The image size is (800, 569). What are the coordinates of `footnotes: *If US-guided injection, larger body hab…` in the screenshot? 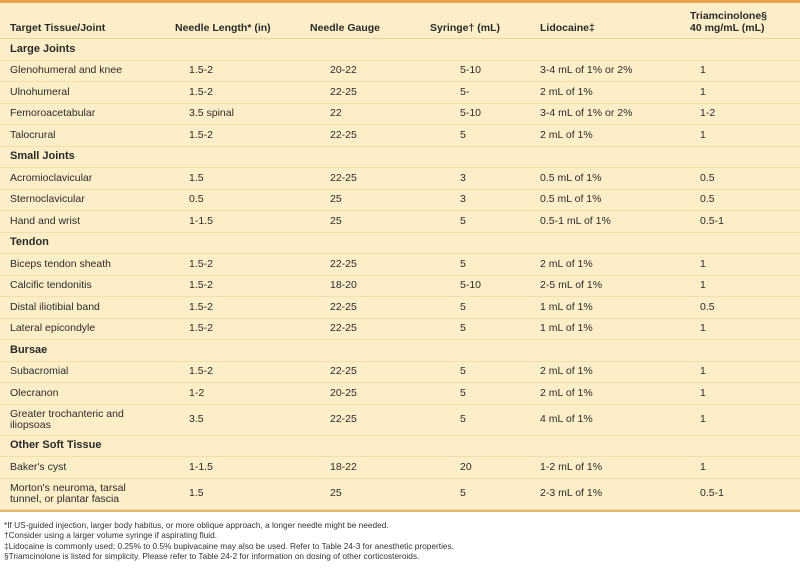 It's located at (400, 537).